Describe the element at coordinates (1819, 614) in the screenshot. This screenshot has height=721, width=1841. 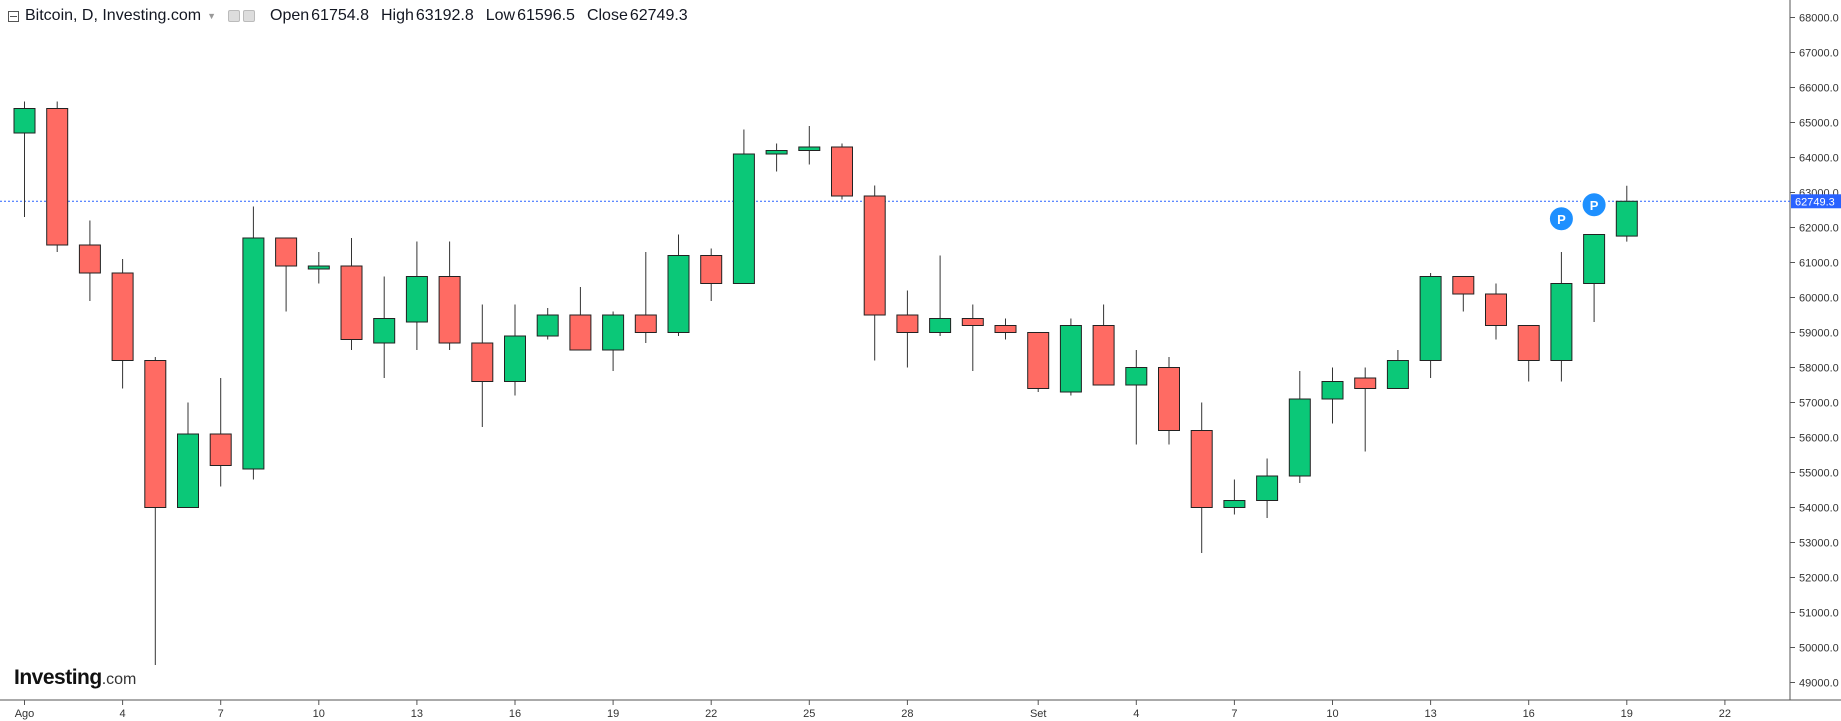
I see `y-tick-label: 51000.0` at that location.